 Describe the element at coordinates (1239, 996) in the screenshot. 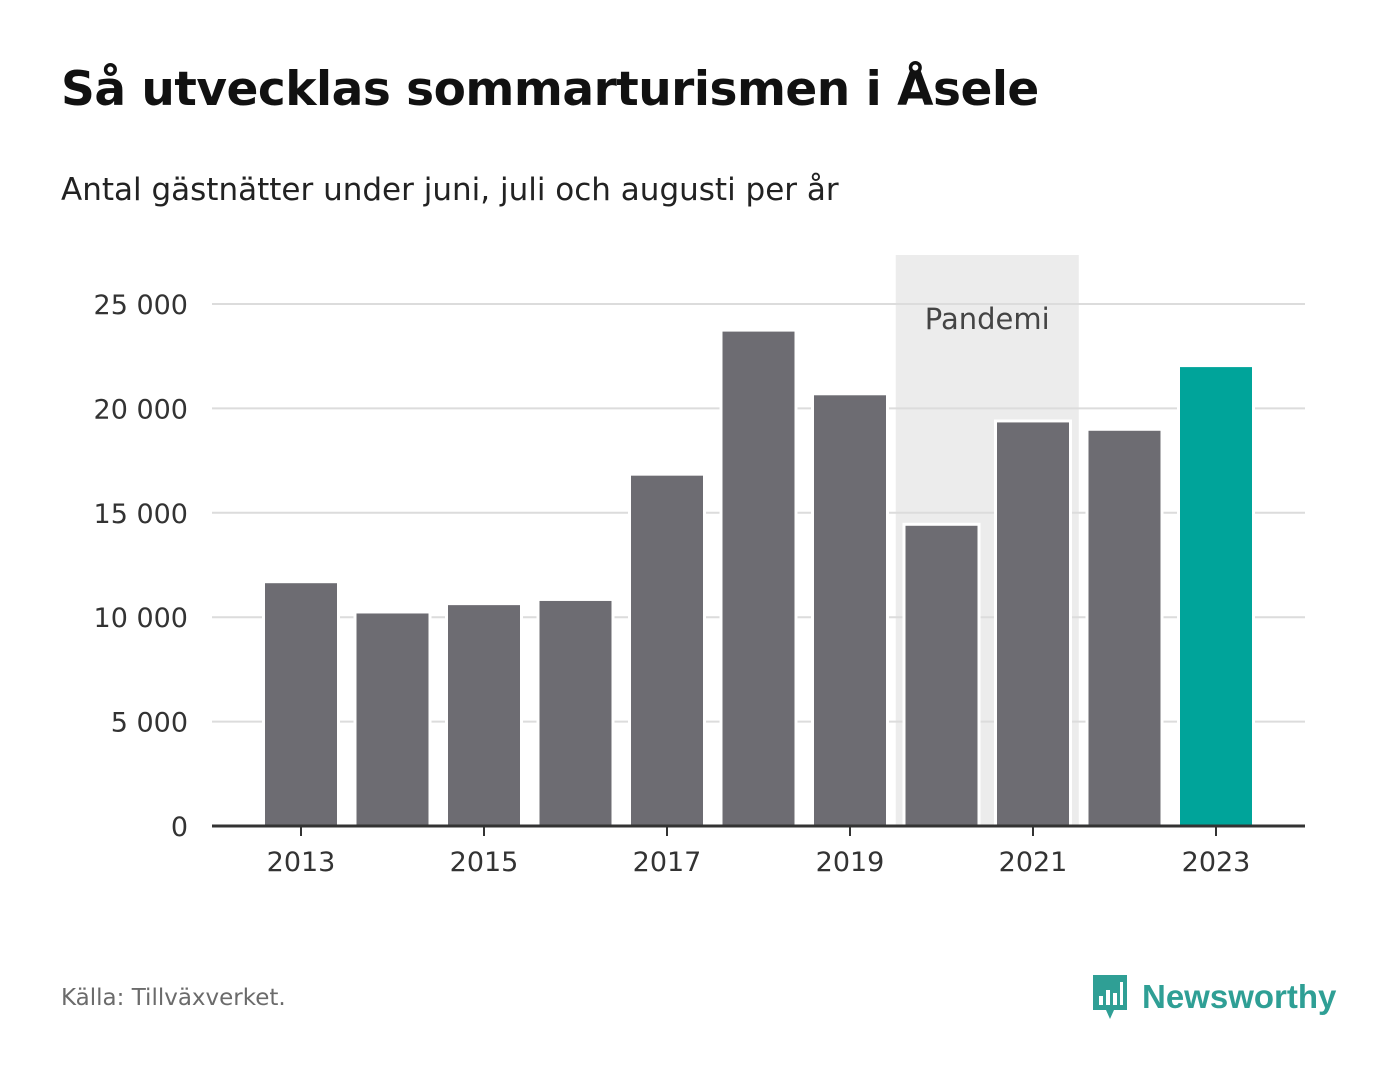

I see `brand-name: Newsworthy` at that location.